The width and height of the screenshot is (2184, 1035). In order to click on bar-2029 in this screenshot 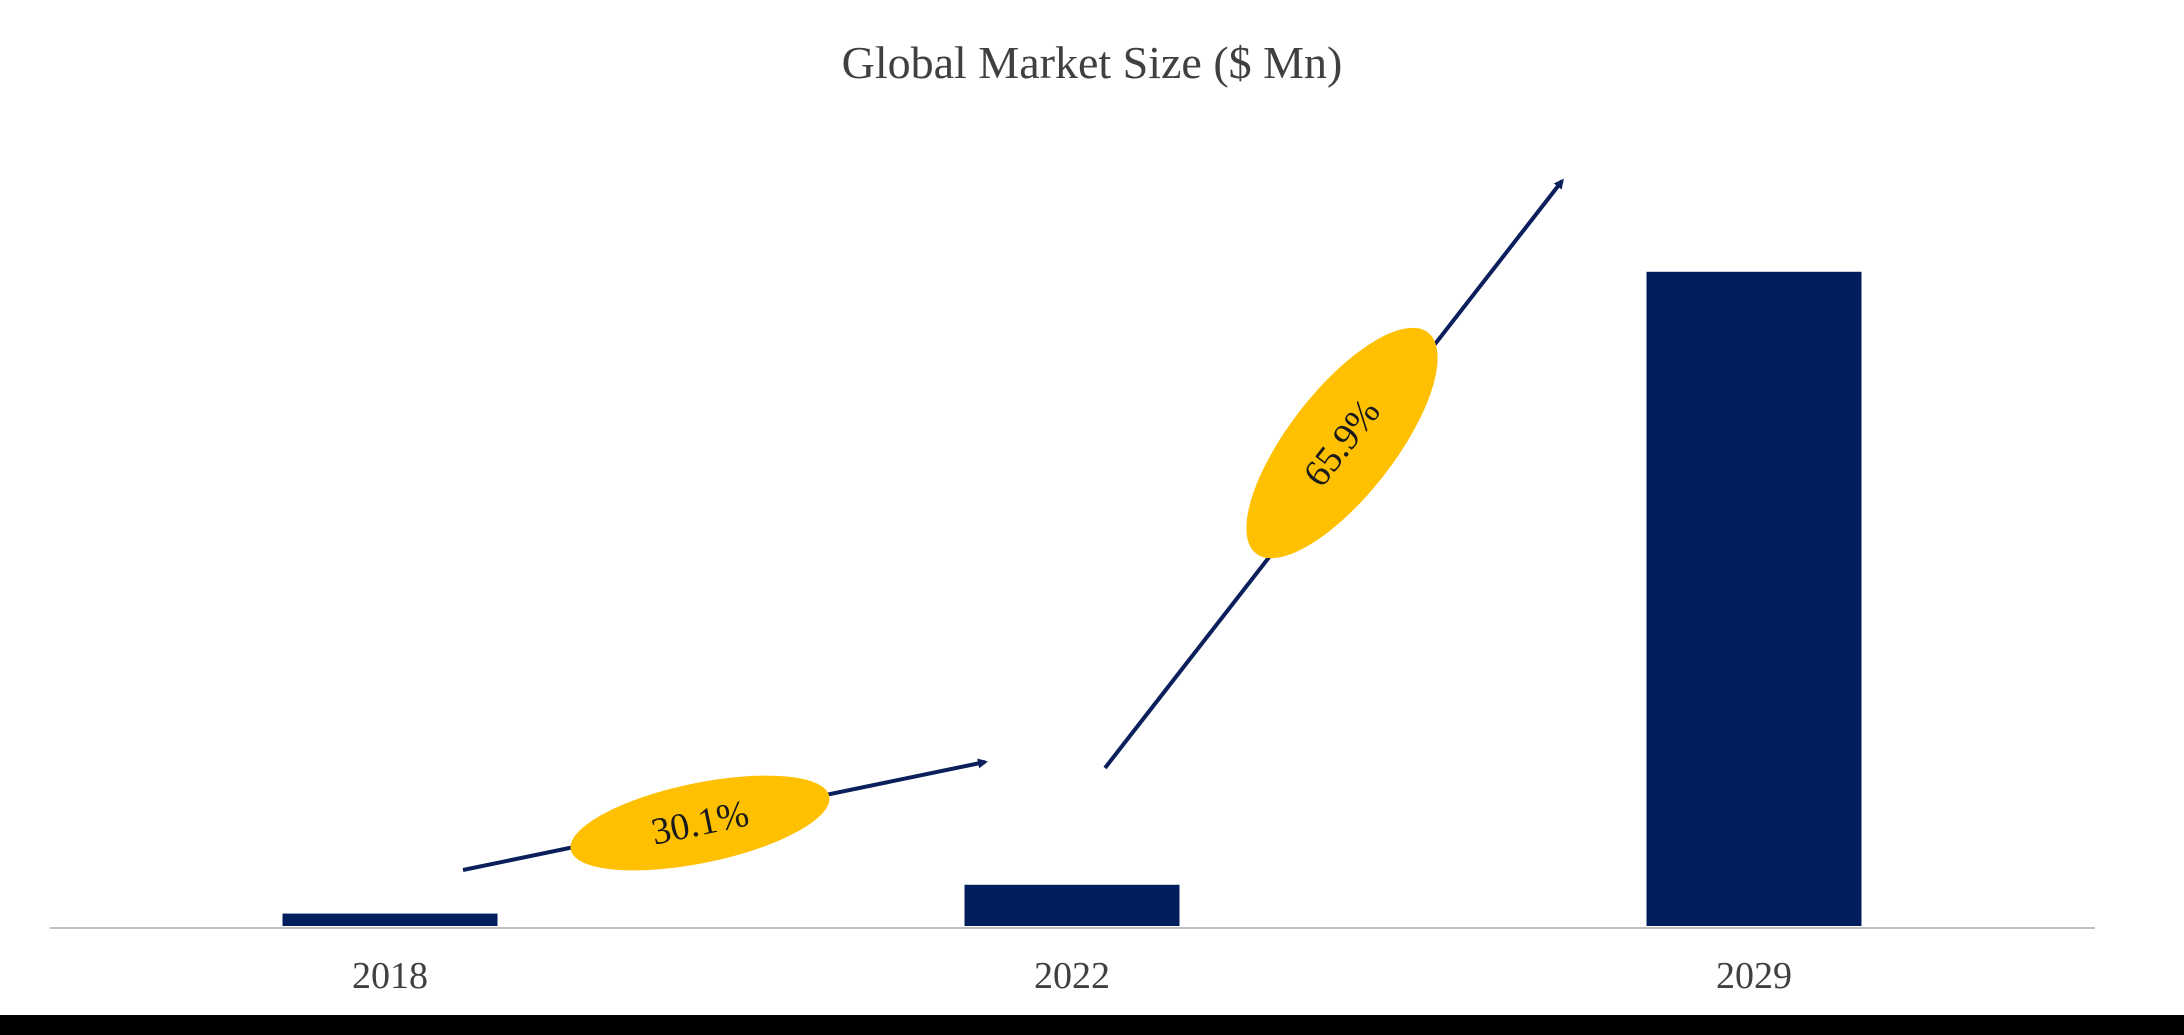, I will do `click(1754, 598)`.